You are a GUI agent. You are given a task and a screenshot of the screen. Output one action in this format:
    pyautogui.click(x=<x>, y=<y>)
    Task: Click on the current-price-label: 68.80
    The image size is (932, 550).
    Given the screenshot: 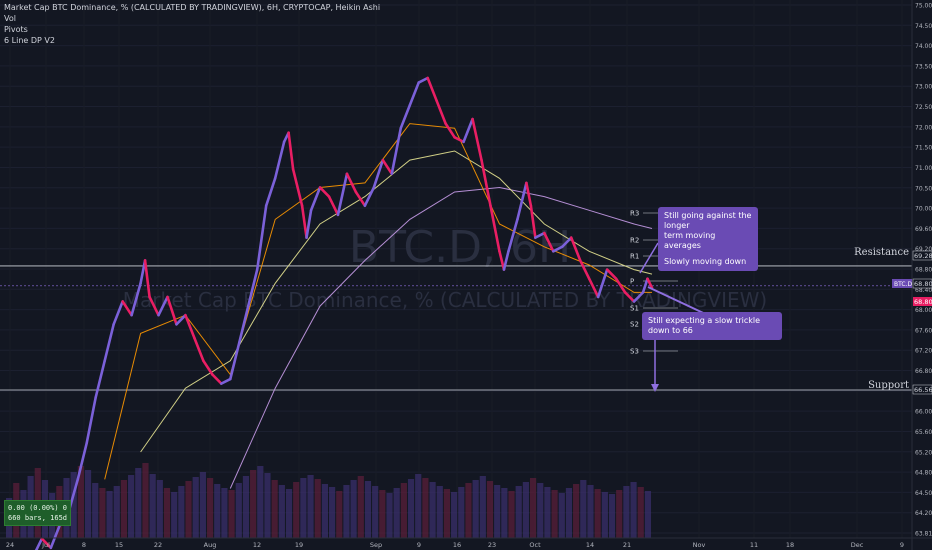 What is the action you would take?
    pyautogui.click(x=923, y=284)
    